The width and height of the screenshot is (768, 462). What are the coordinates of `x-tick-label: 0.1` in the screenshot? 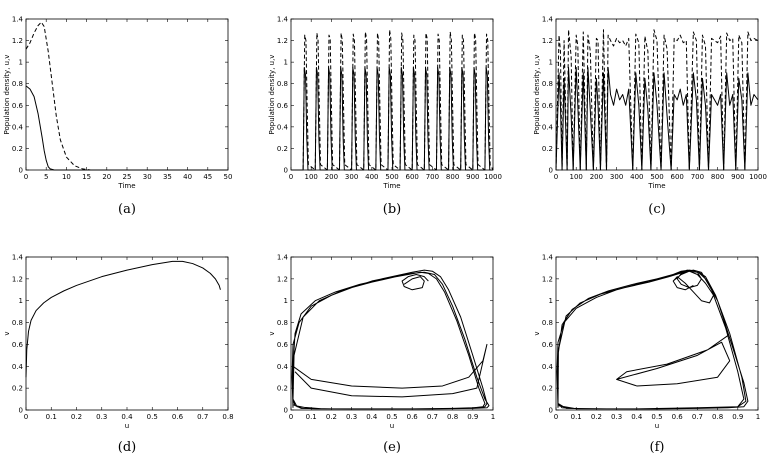 It's located at (311, 417).